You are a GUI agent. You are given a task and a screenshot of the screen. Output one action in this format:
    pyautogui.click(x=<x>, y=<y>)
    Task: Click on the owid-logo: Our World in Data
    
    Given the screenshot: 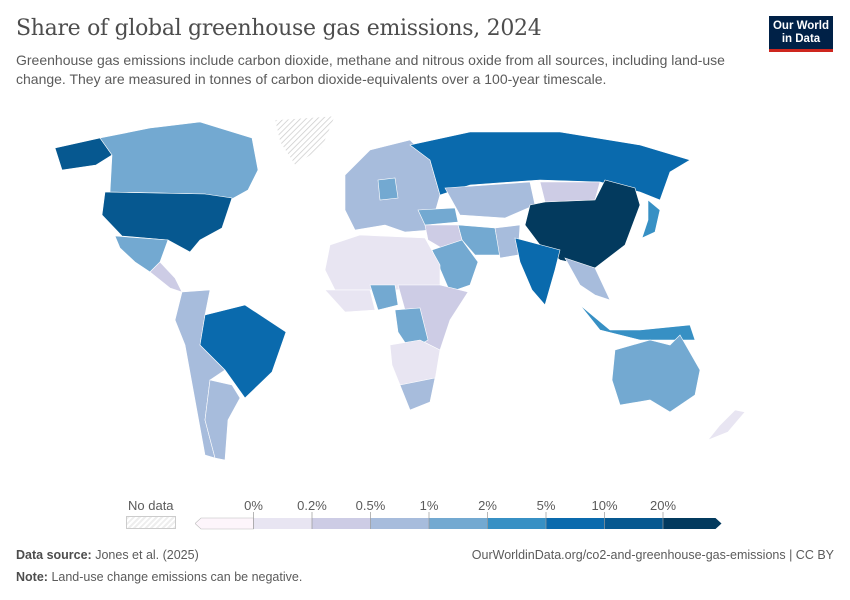 What is the action you would take?
    pyautogui.click(x=801, y=34)
    